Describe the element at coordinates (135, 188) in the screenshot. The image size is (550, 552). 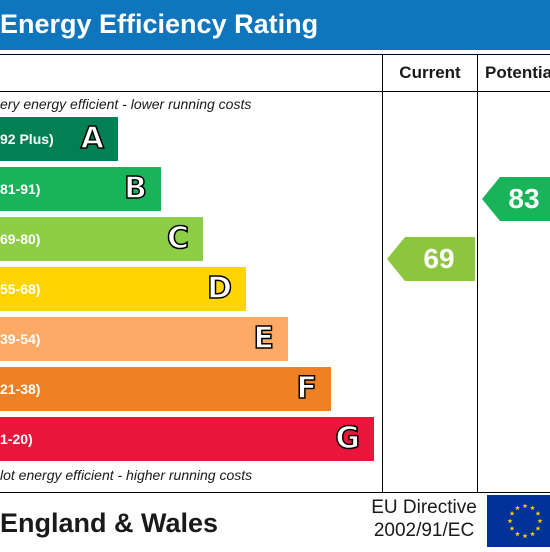
I see `band-letter: B` at that location.